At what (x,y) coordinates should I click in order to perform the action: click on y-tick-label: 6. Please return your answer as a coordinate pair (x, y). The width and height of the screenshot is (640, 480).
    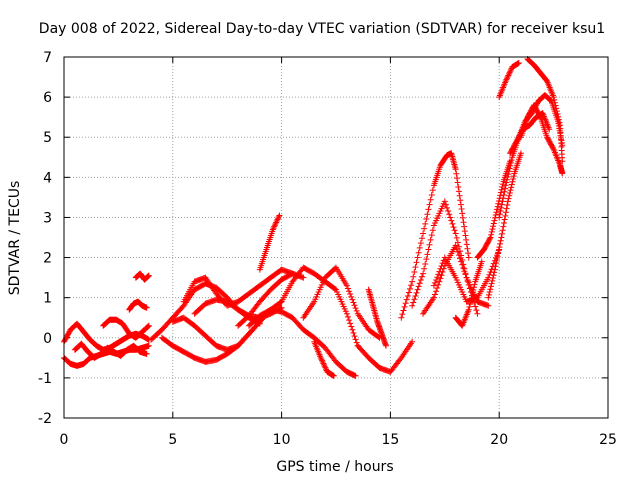
    Looking at the image, I should click on (47, 98).